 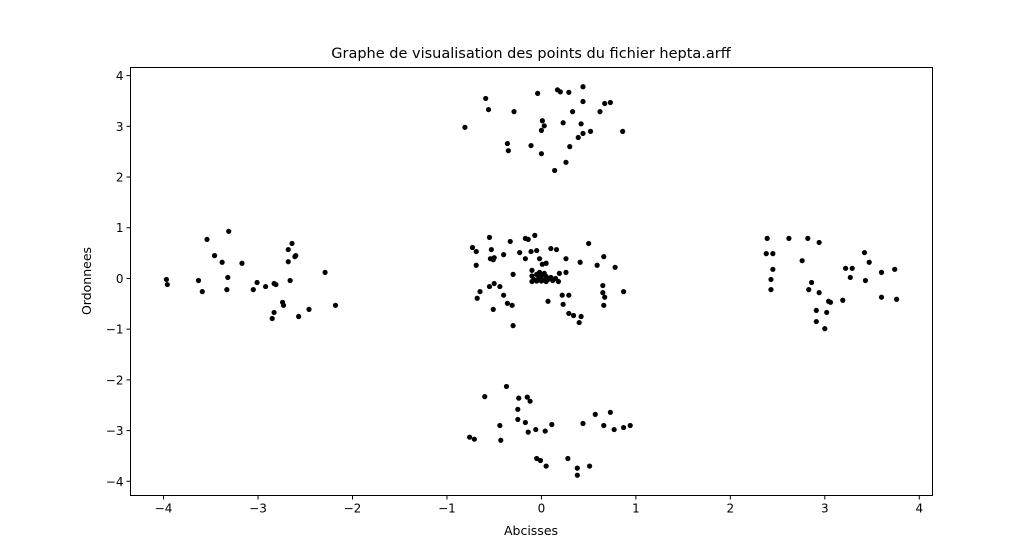 I want to click on x-tick-label: −4, so click(x=164, y=509).